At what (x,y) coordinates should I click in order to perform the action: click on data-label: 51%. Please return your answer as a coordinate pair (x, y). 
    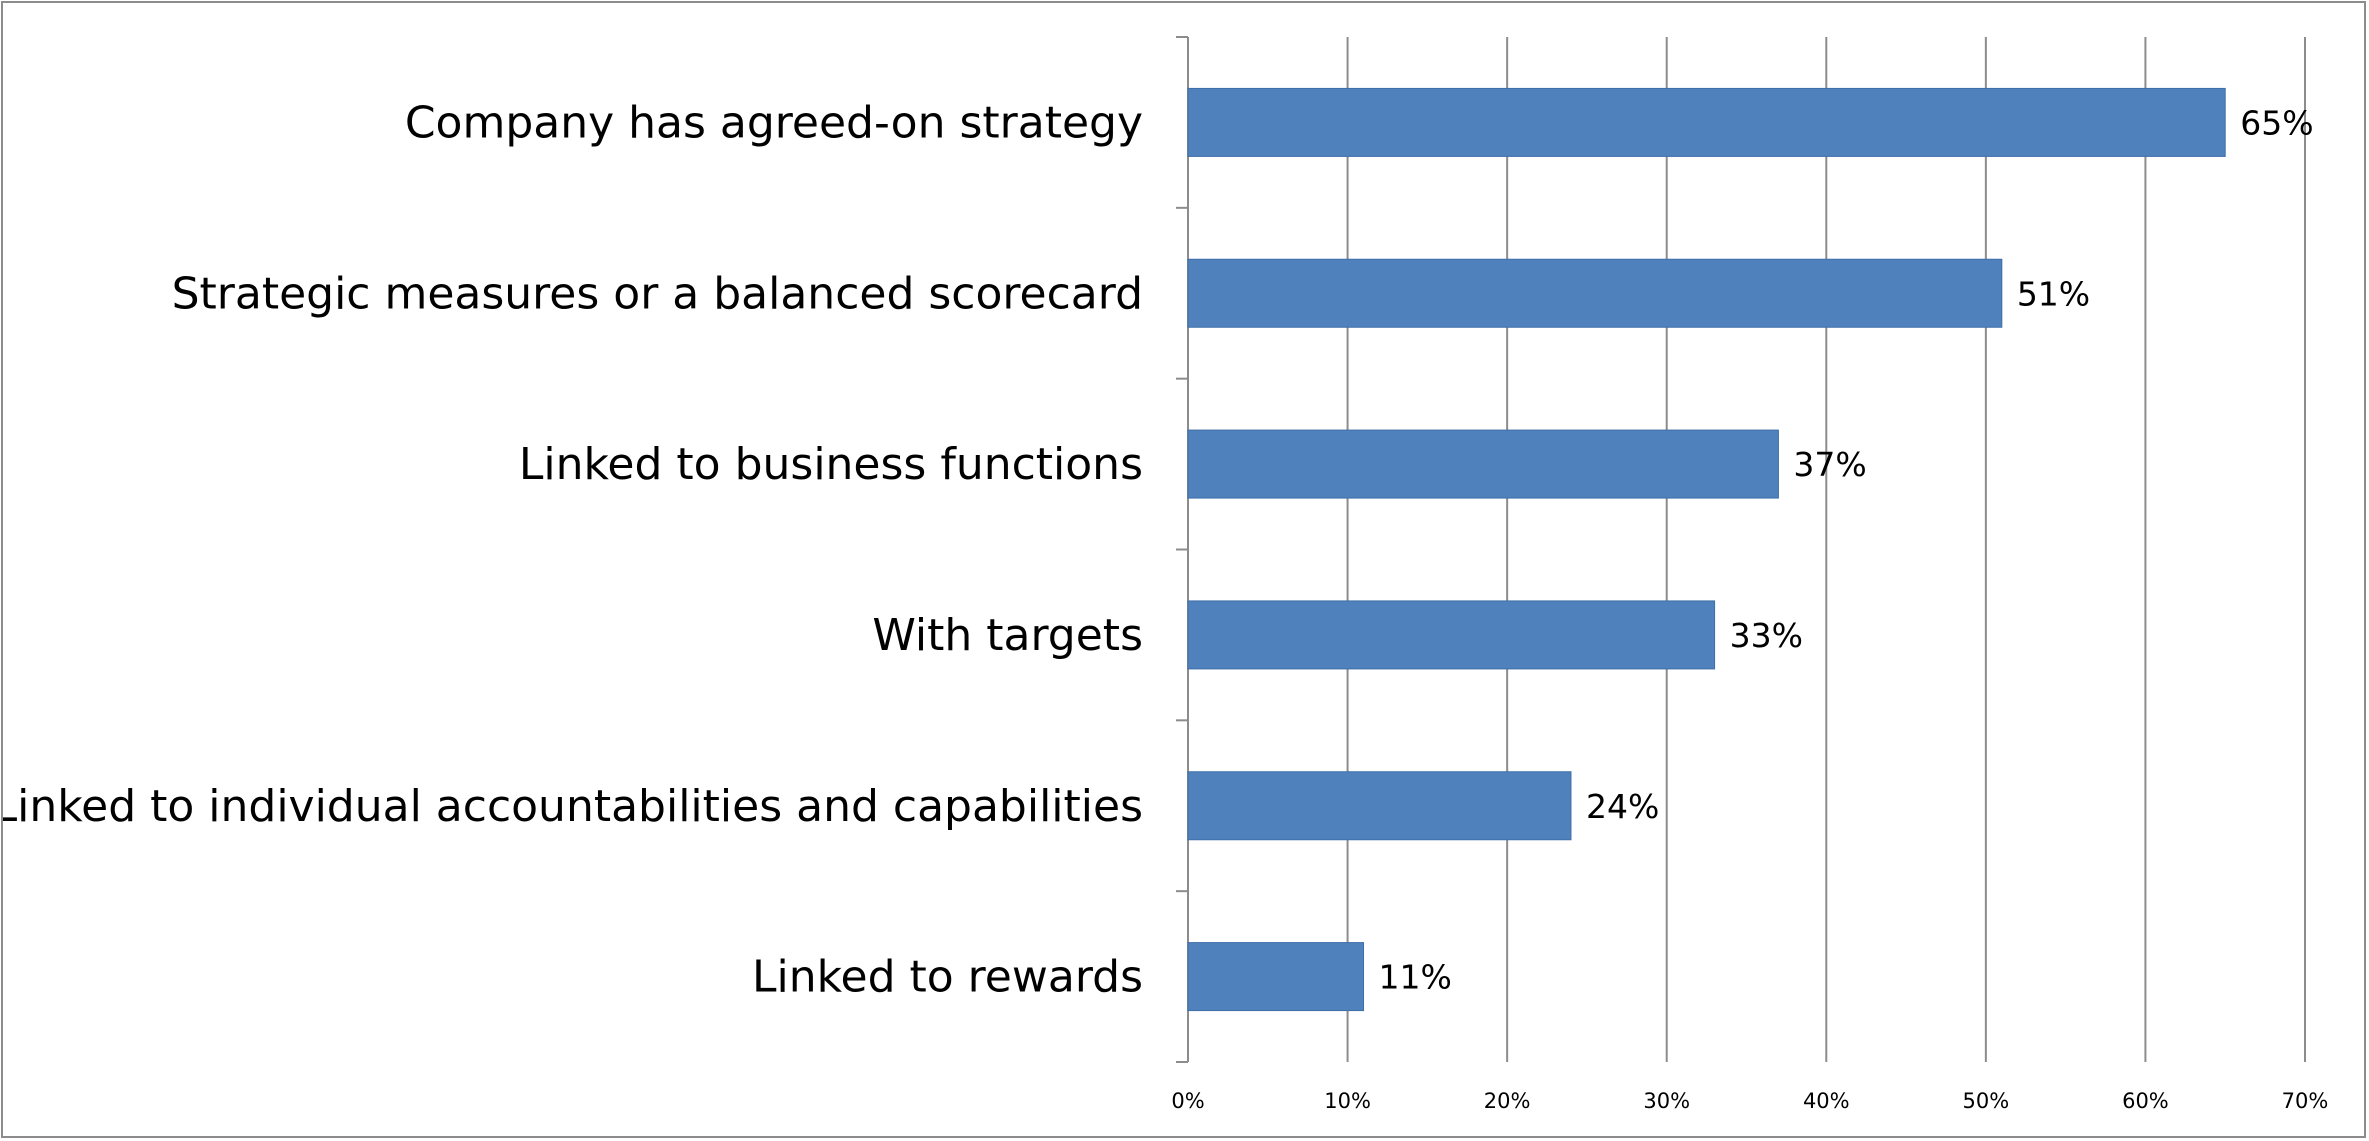
    Looking at the image, I should click on (2053, 293).